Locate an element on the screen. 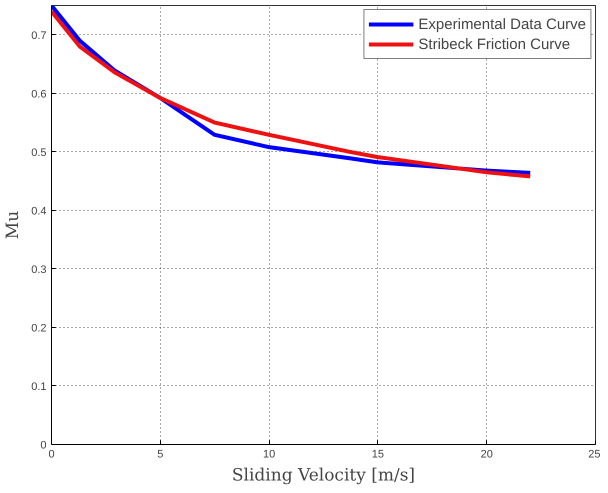 This screenshot has width=608, height=493. y-tick-label: 0.6 is located at coordinates (39, 94).